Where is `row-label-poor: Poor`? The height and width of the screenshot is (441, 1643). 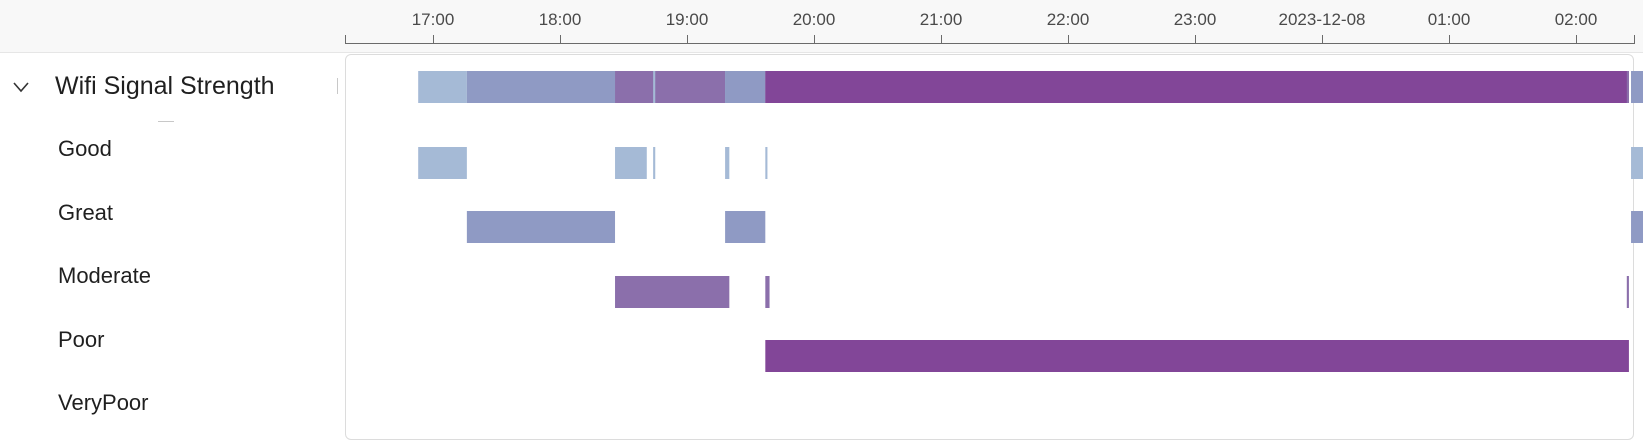 row-label-poor: Poor is located at coordinates (81, 339).